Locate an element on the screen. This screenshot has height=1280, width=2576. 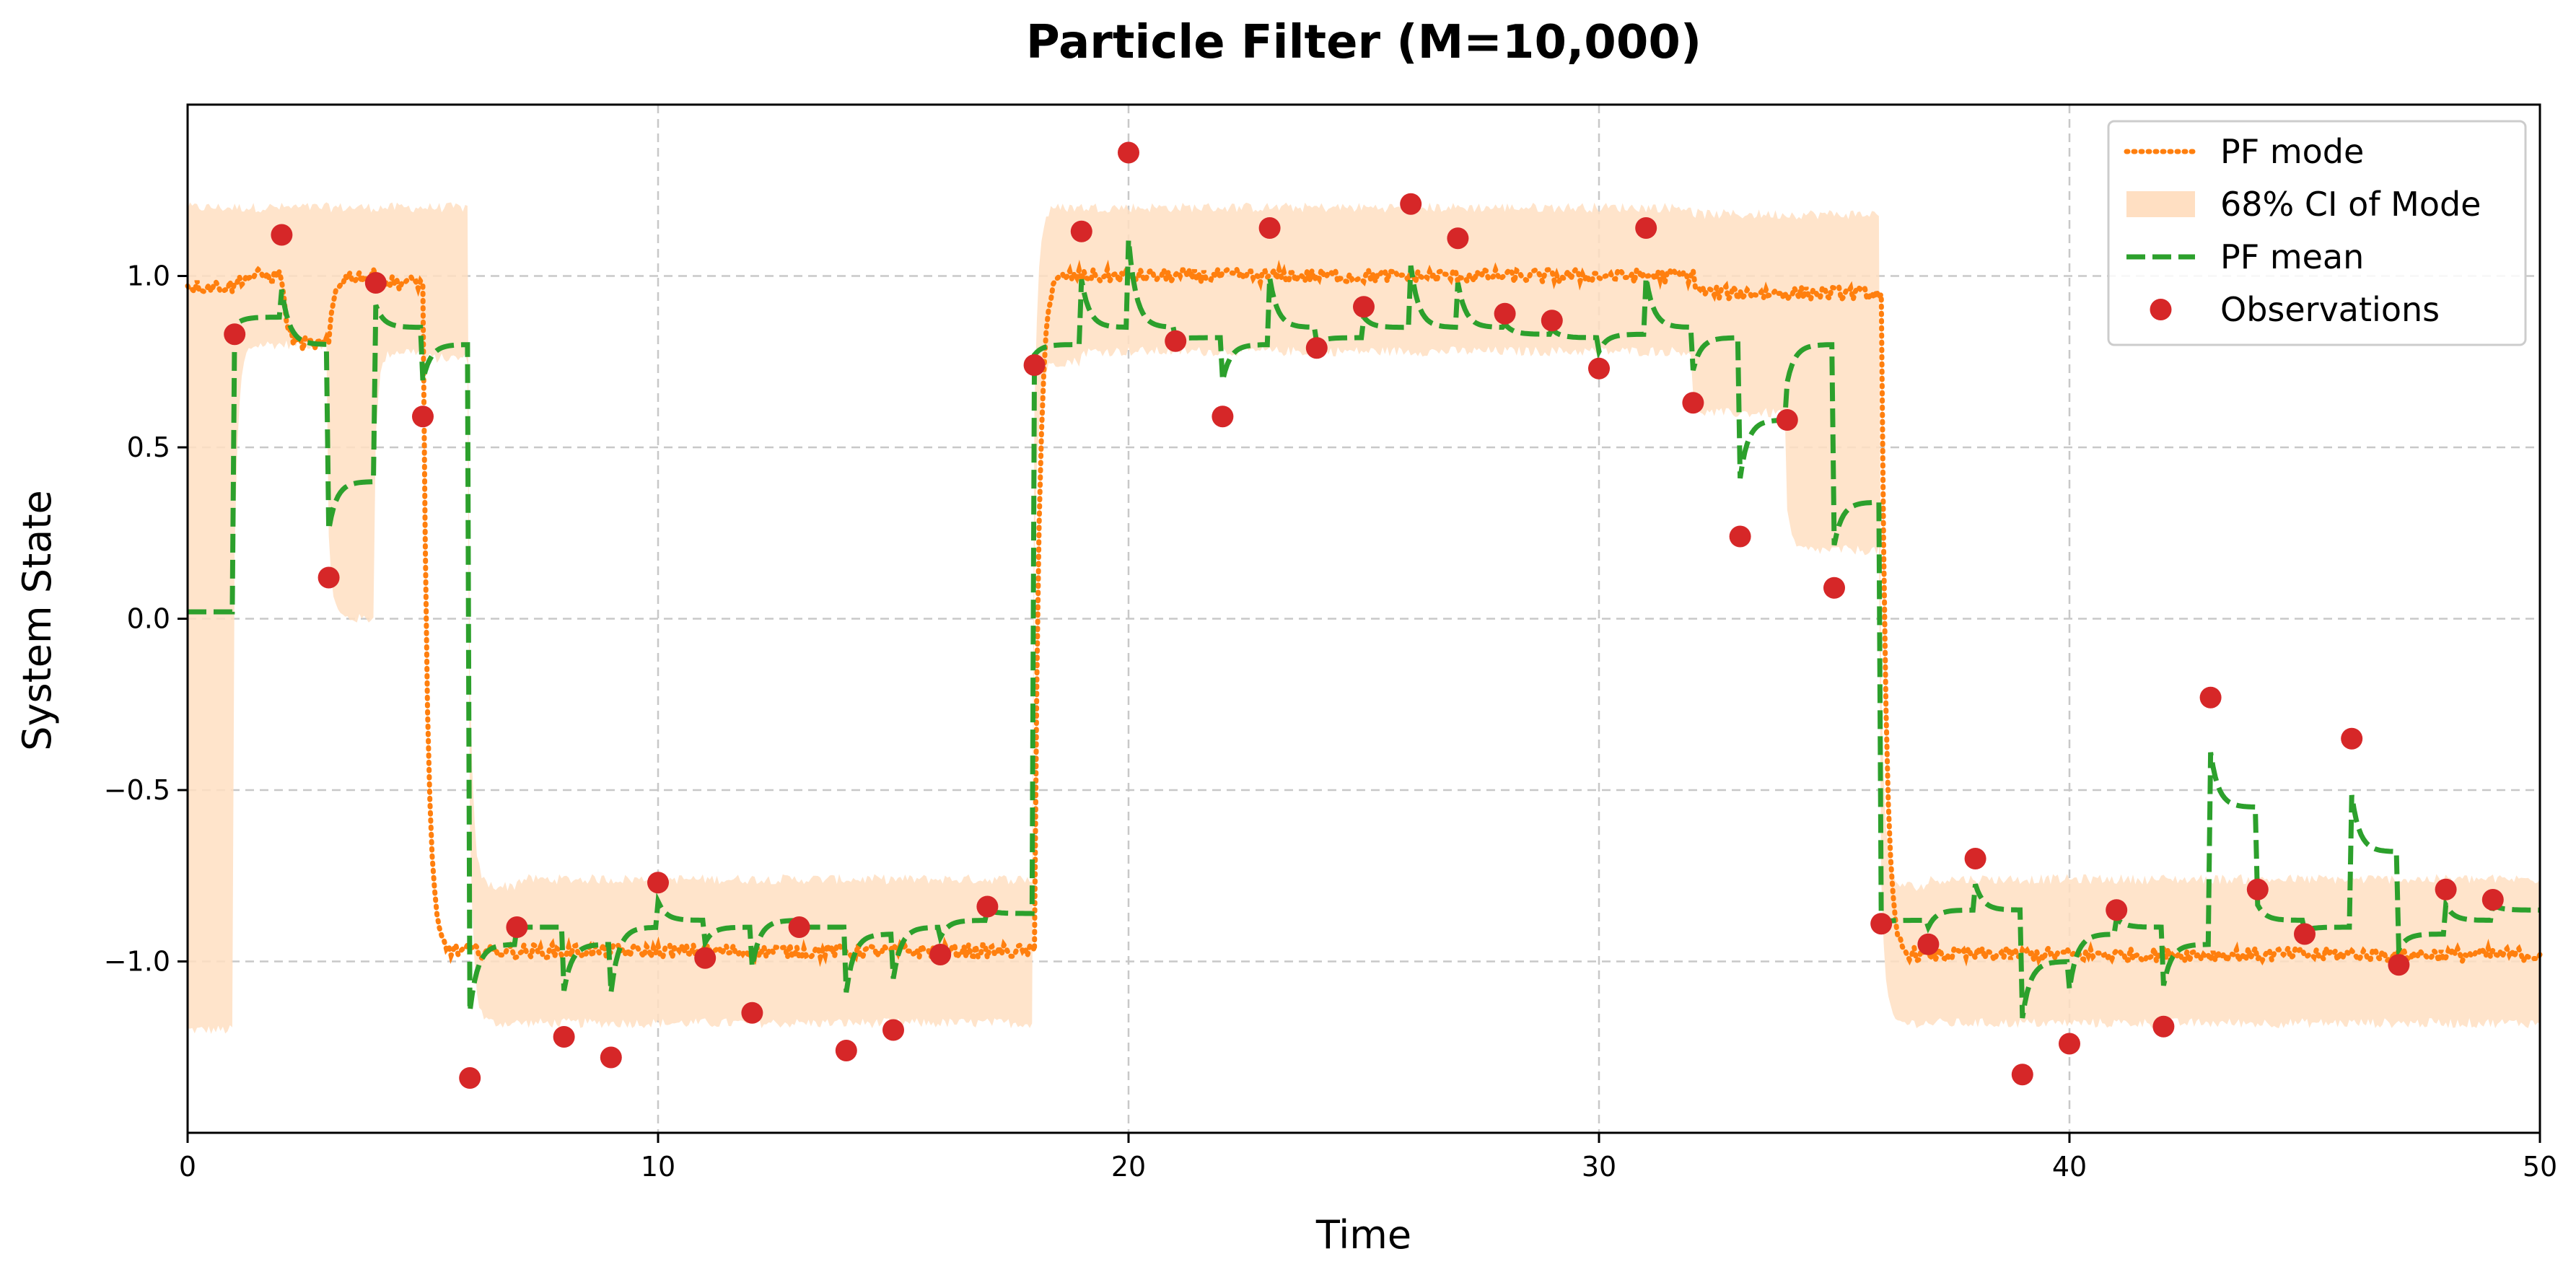
y-tick-label: 1.0 is located at coordinates (148, 276).